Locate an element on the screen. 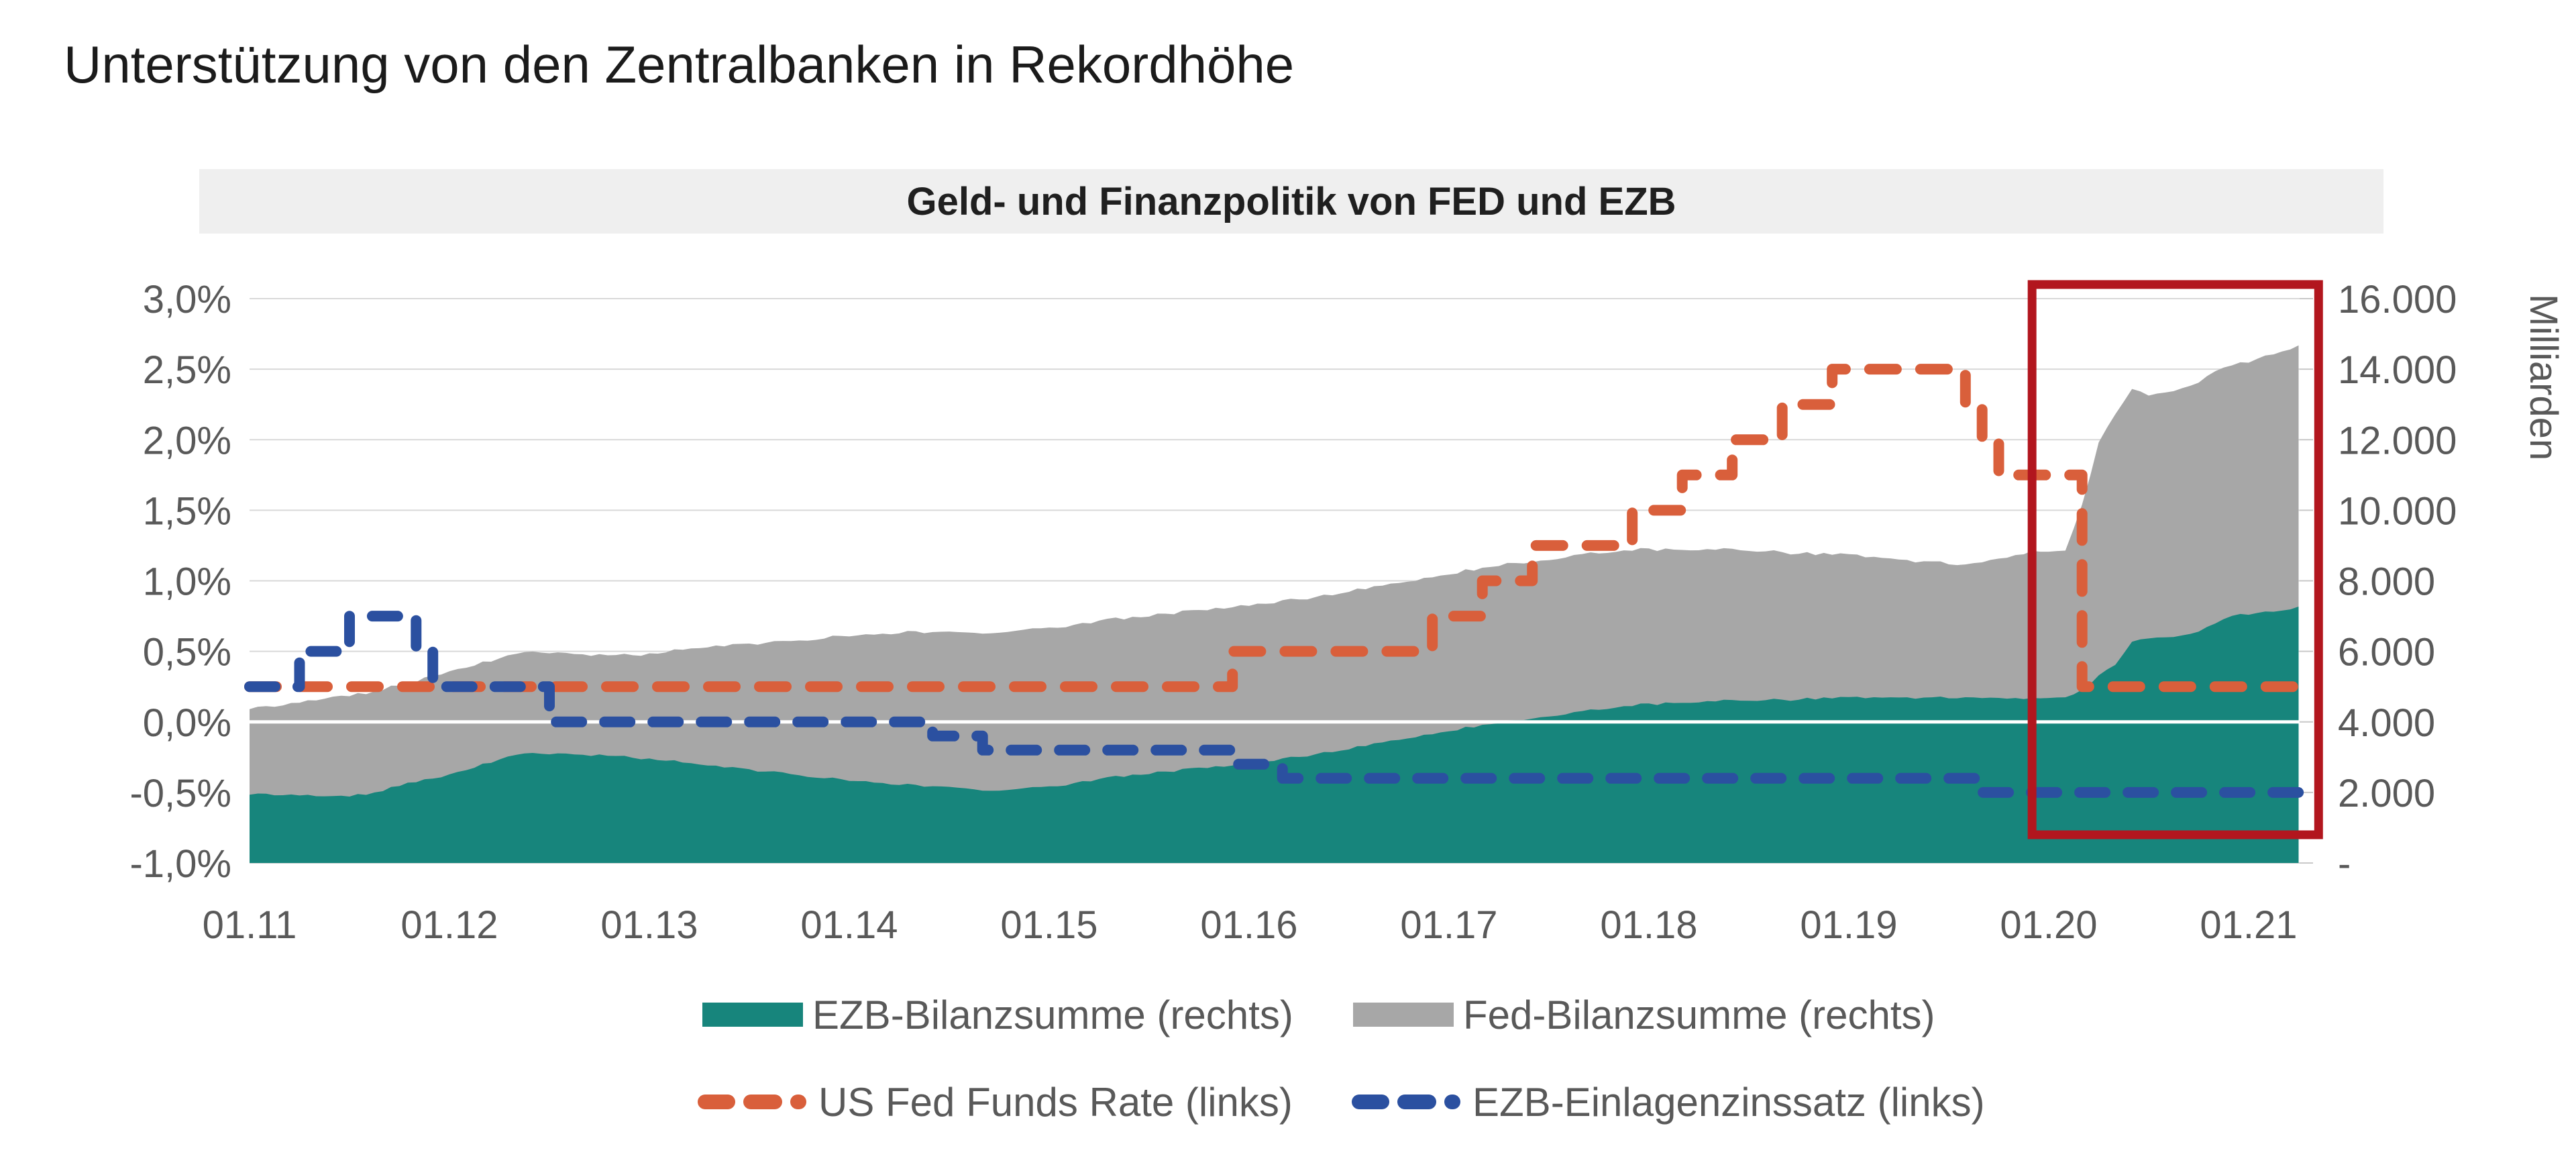 This screenshot has height=1169, width=2576. legend-label: Fed-Bilanzsumme (rechts) is located at coordinates (1699, 1014).